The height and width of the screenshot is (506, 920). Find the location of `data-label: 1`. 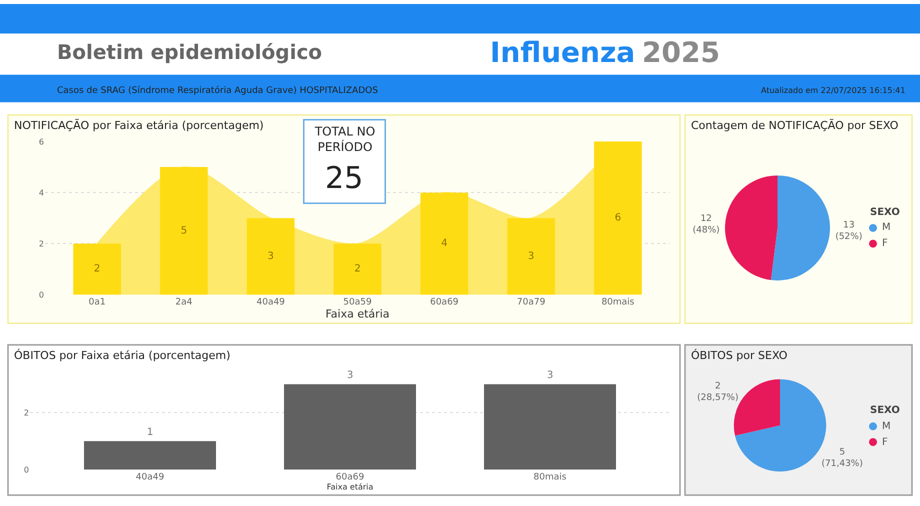

data-label: 1 is located at coordinates (150, 432).